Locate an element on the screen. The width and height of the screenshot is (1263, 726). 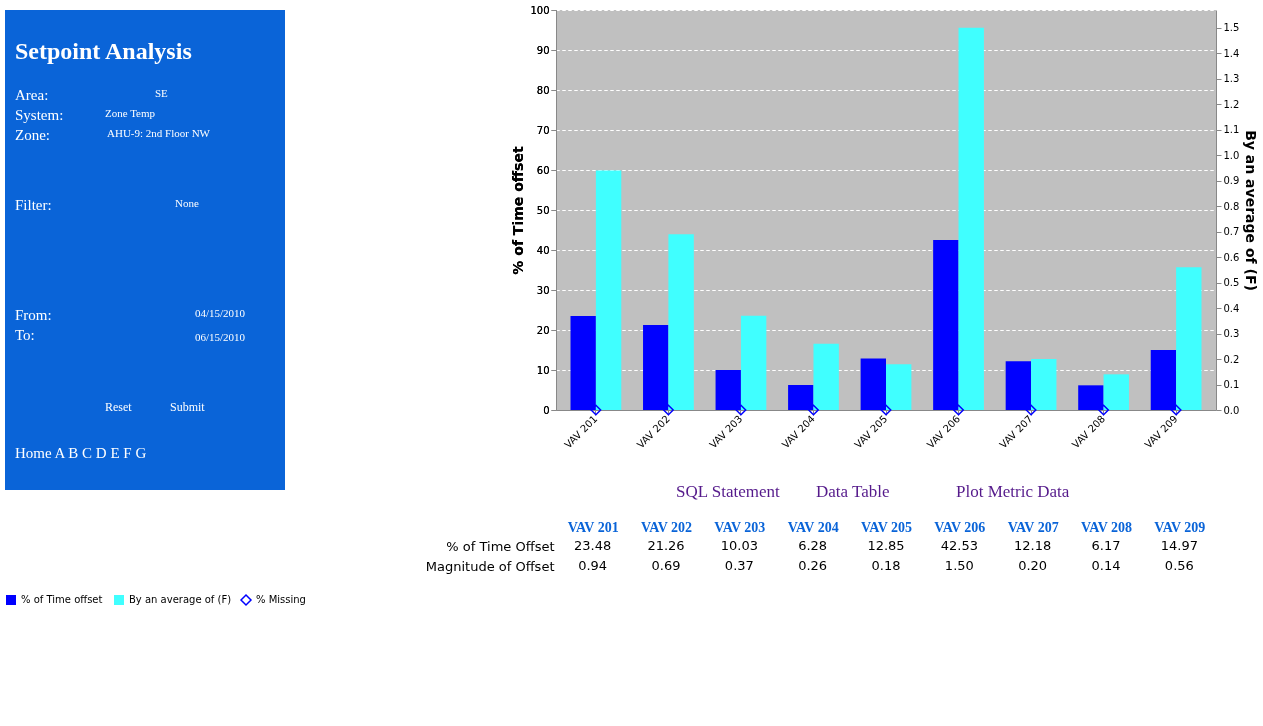
y-tick-label: 10 is located at coordinates (543, 370).